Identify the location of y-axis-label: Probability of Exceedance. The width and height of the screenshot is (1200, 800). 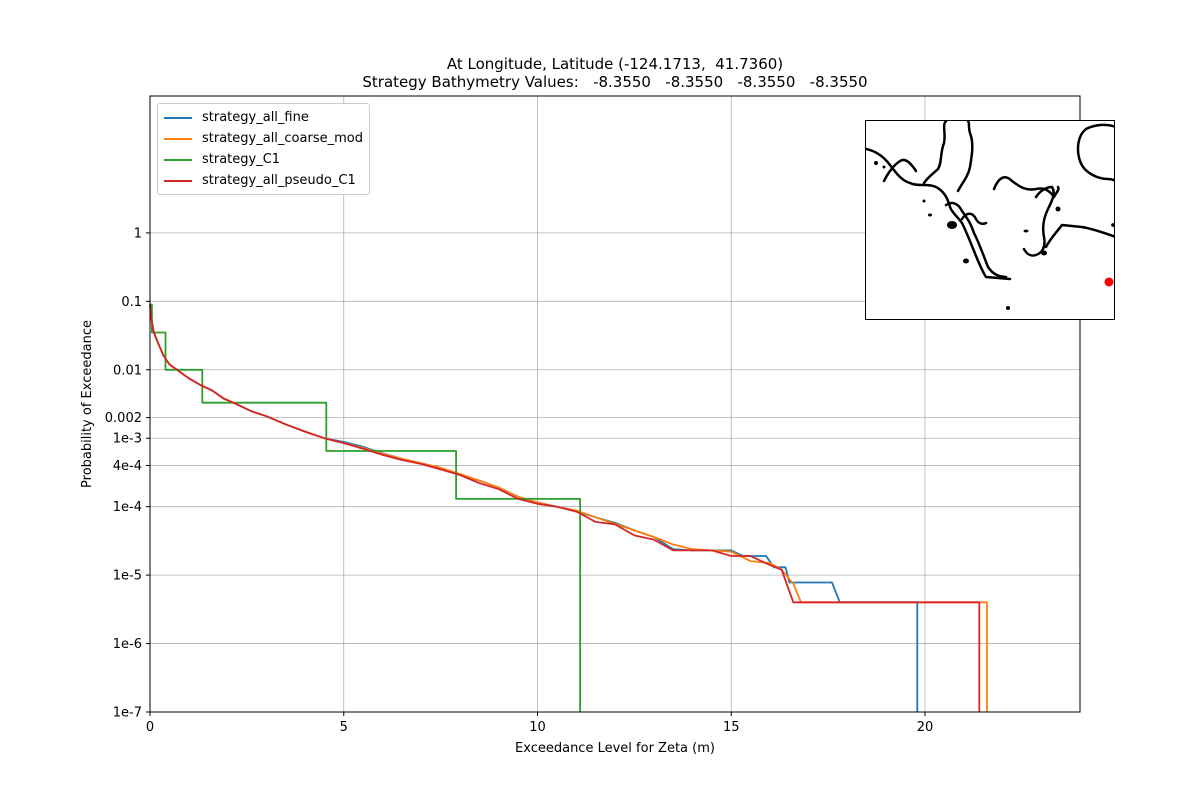
(87, 404).